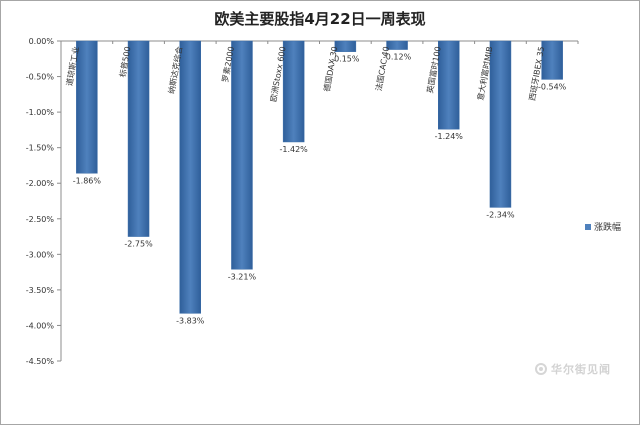 The height and width of the screenshot is (425, 640). What do you see at coordinates (331, 69) in the screenshot?
I see `category-label: 德国DAX 30` at bounding box center [331, 69].